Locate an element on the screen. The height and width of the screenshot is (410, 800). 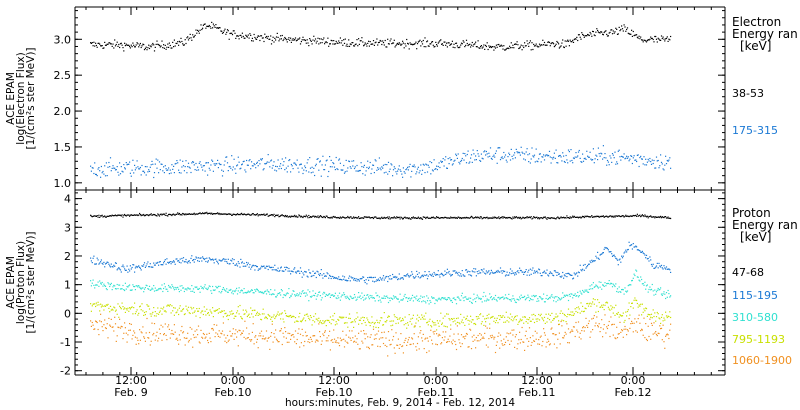
legend-entry: 175-315 is located at coordinates (755, 130).